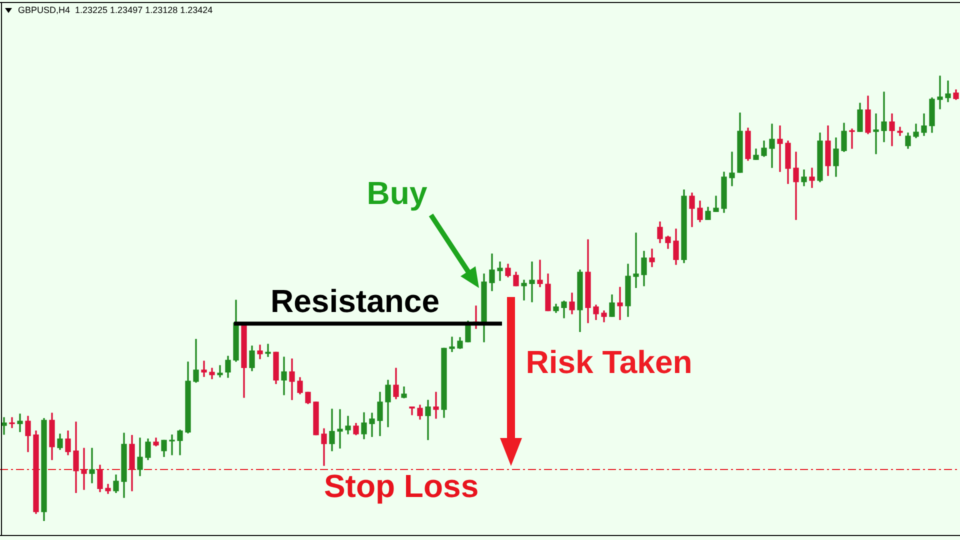 This screenshot has height=540, width=960. Describe the element at coordinates (401, 486) in the screenshot. I see `ref-line-label: Stop Loss` at that location.